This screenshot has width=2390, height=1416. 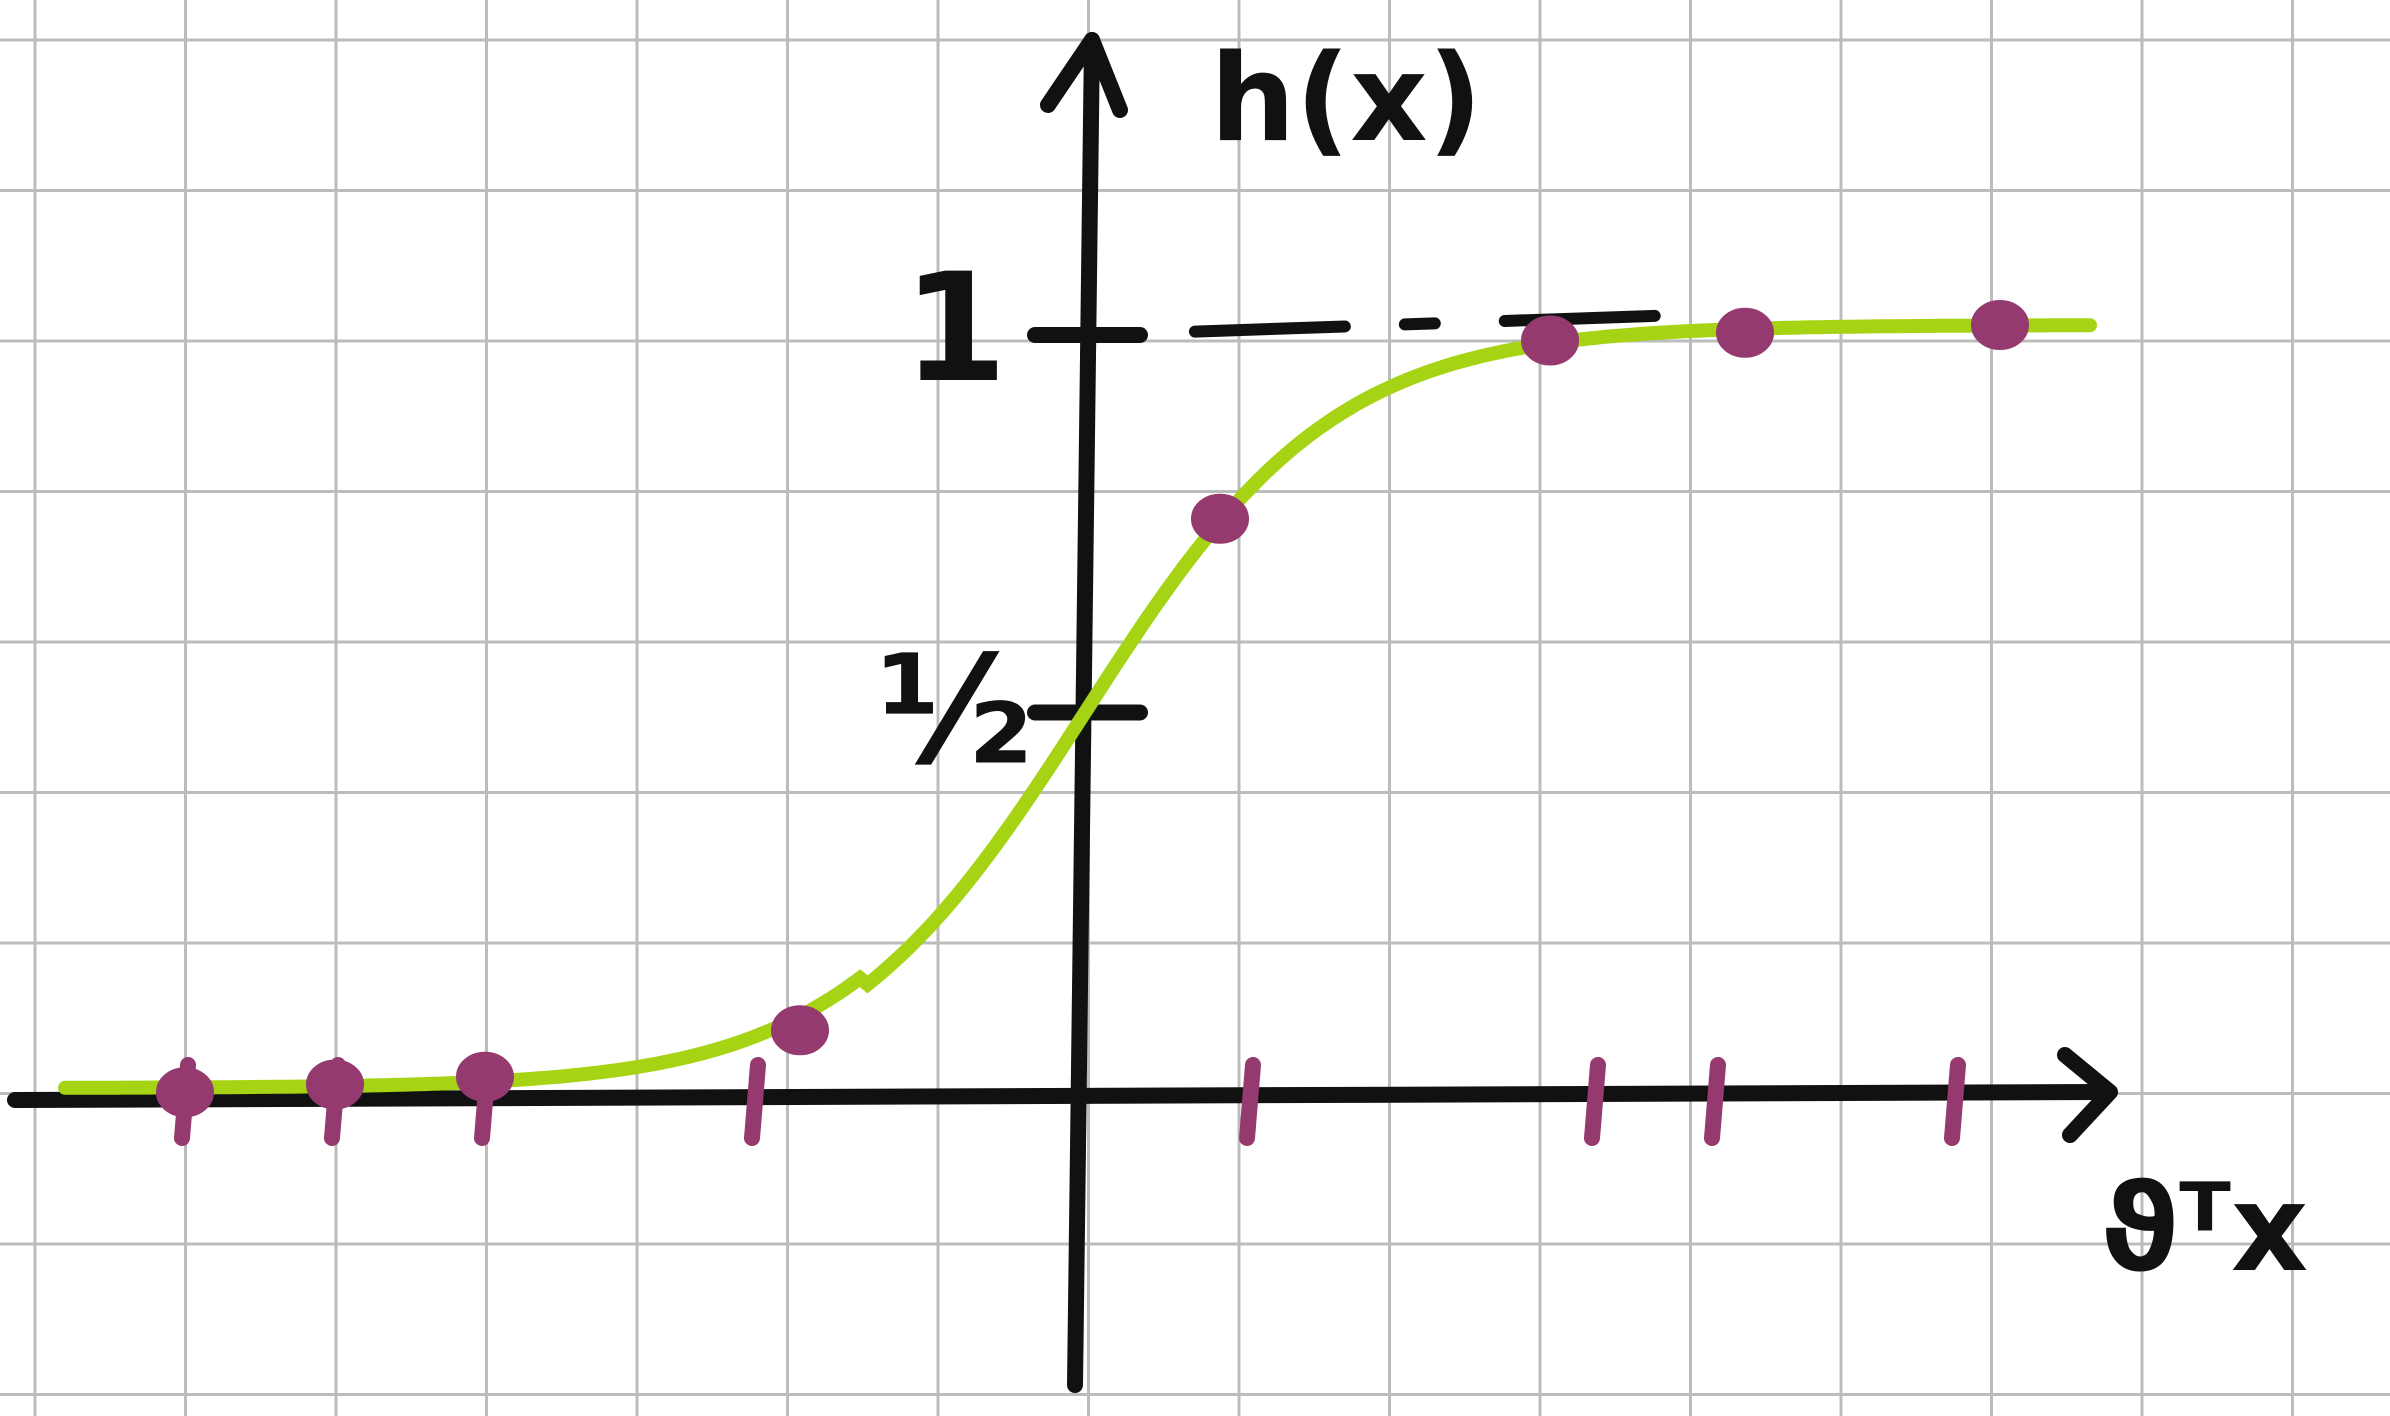 What do you see at coordinates (1084, 75) in the screenshot?
I see `y-axis-arrow` at bounding box center [1084, 75].